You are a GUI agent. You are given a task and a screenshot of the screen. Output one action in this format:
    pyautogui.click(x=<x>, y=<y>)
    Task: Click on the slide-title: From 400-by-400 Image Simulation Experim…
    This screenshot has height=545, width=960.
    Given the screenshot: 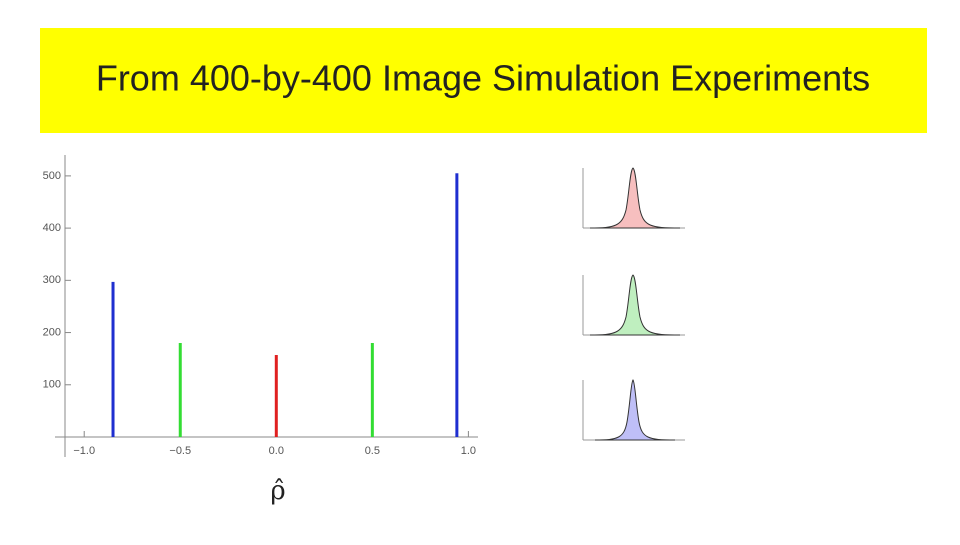 What is the action you would take?
    pyautogui.click(x=483, y=78)
    